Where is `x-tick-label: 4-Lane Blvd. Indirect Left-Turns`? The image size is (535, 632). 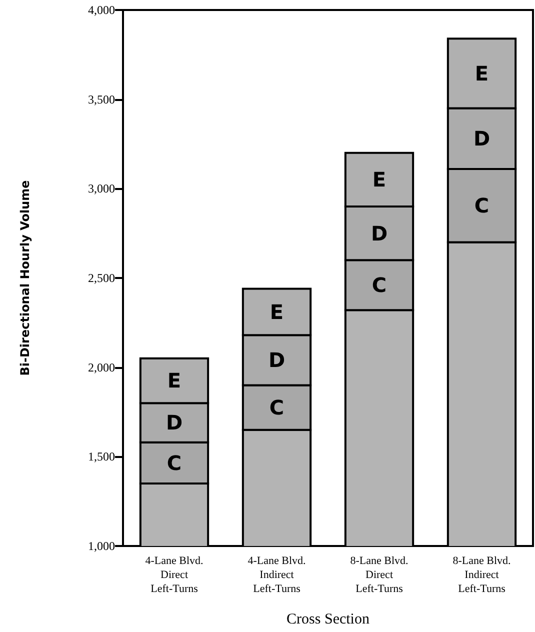
x-tick-label: 4-Lane Blvd. Indirect Left-Turns is located at coordinates (277, 575).